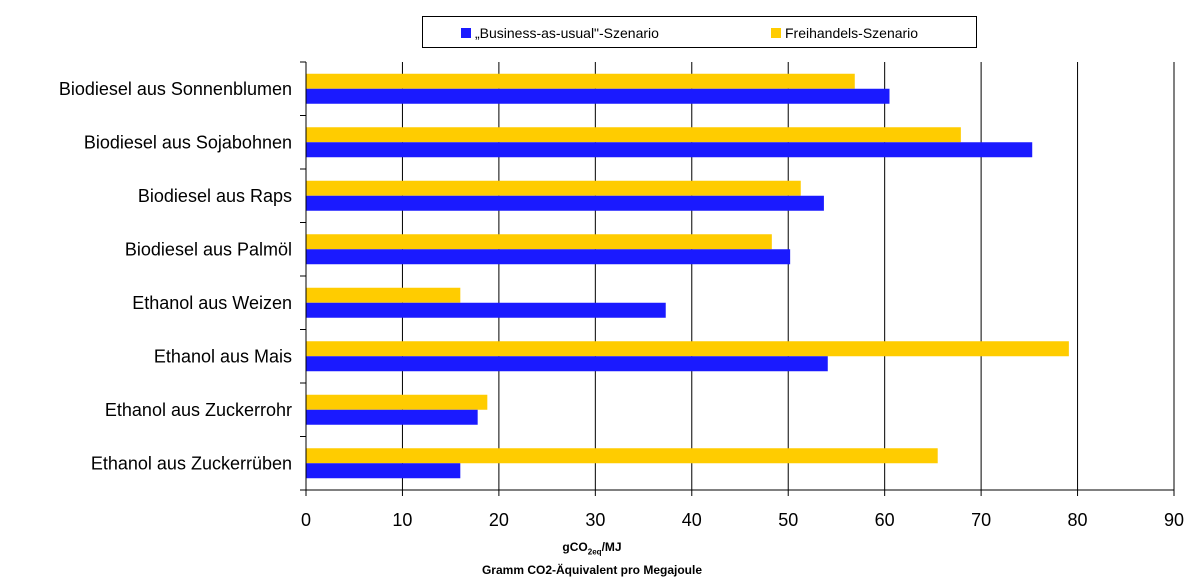  I want to click on x-tick-label: 30, so click(595, 520).